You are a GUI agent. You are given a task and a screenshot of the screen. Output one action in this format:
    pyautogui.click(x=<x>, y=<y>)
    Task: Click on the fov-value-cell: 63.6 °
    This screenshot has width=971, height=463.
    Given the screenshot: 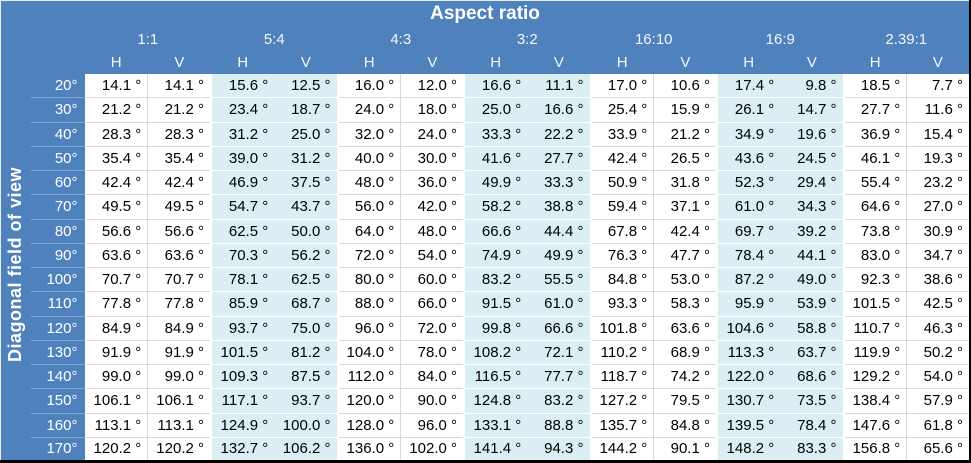 What is the action you would take?
    pyautogui.click(x=685, y=328)
    